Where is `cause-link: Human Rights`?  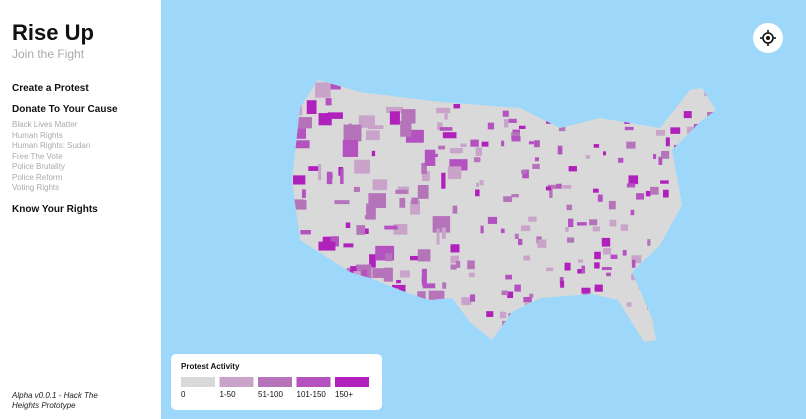 cause-link: Human Rights is located at coordinates (37, 135).